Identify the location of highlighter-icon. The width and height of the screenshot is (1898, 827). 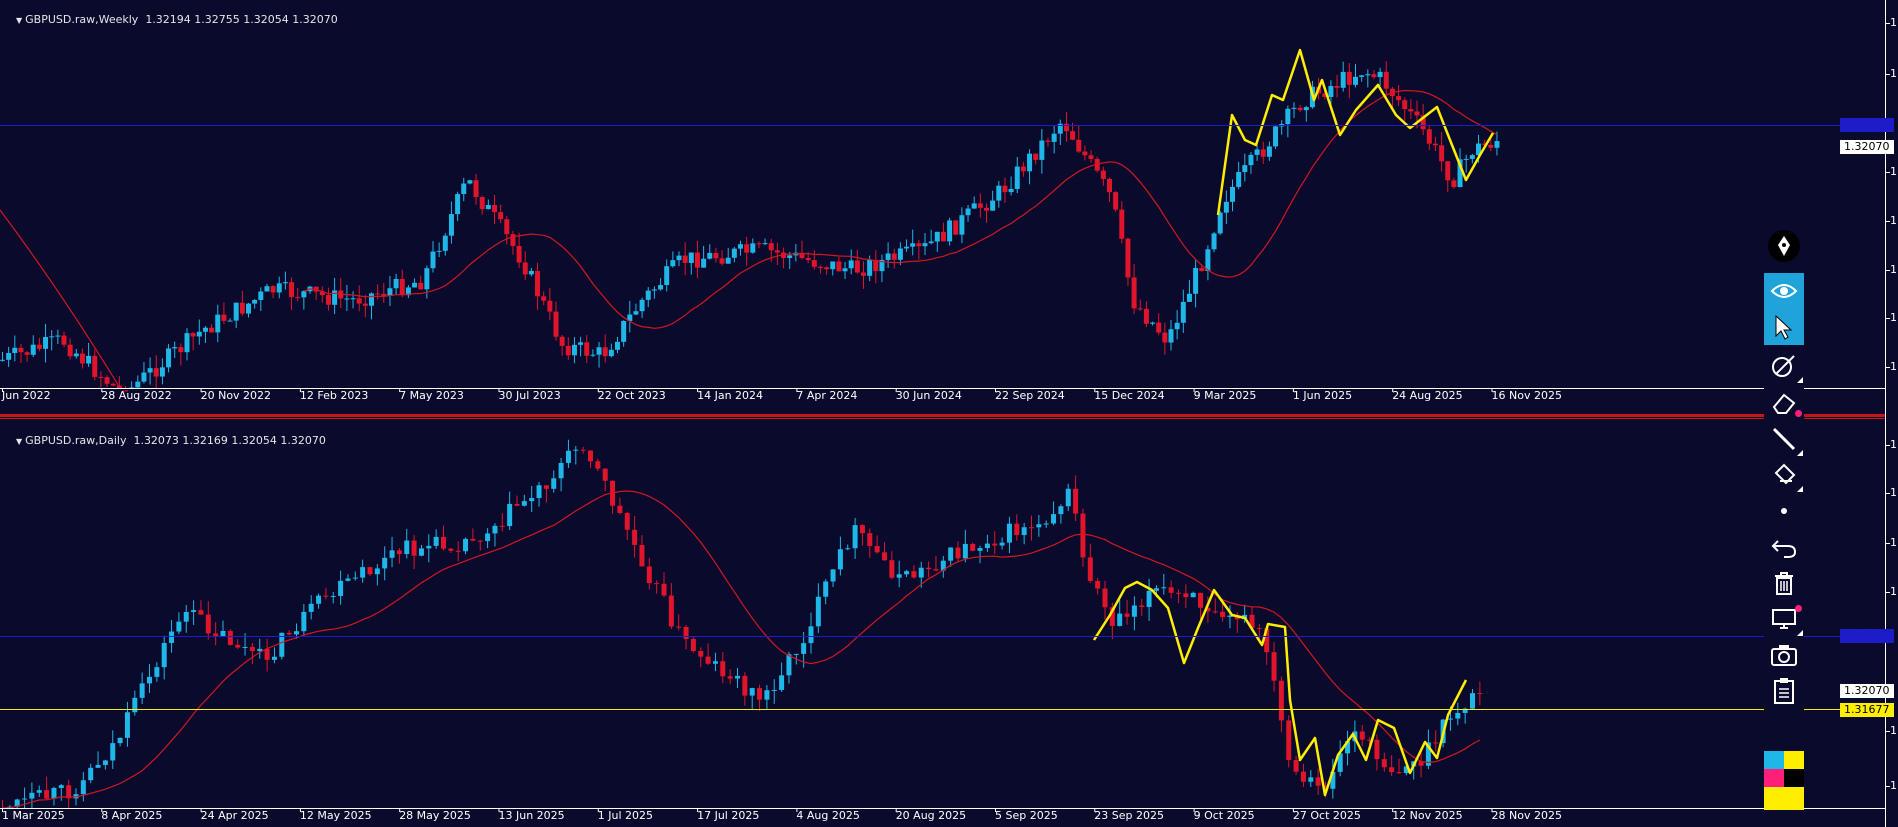
(1784, 475).